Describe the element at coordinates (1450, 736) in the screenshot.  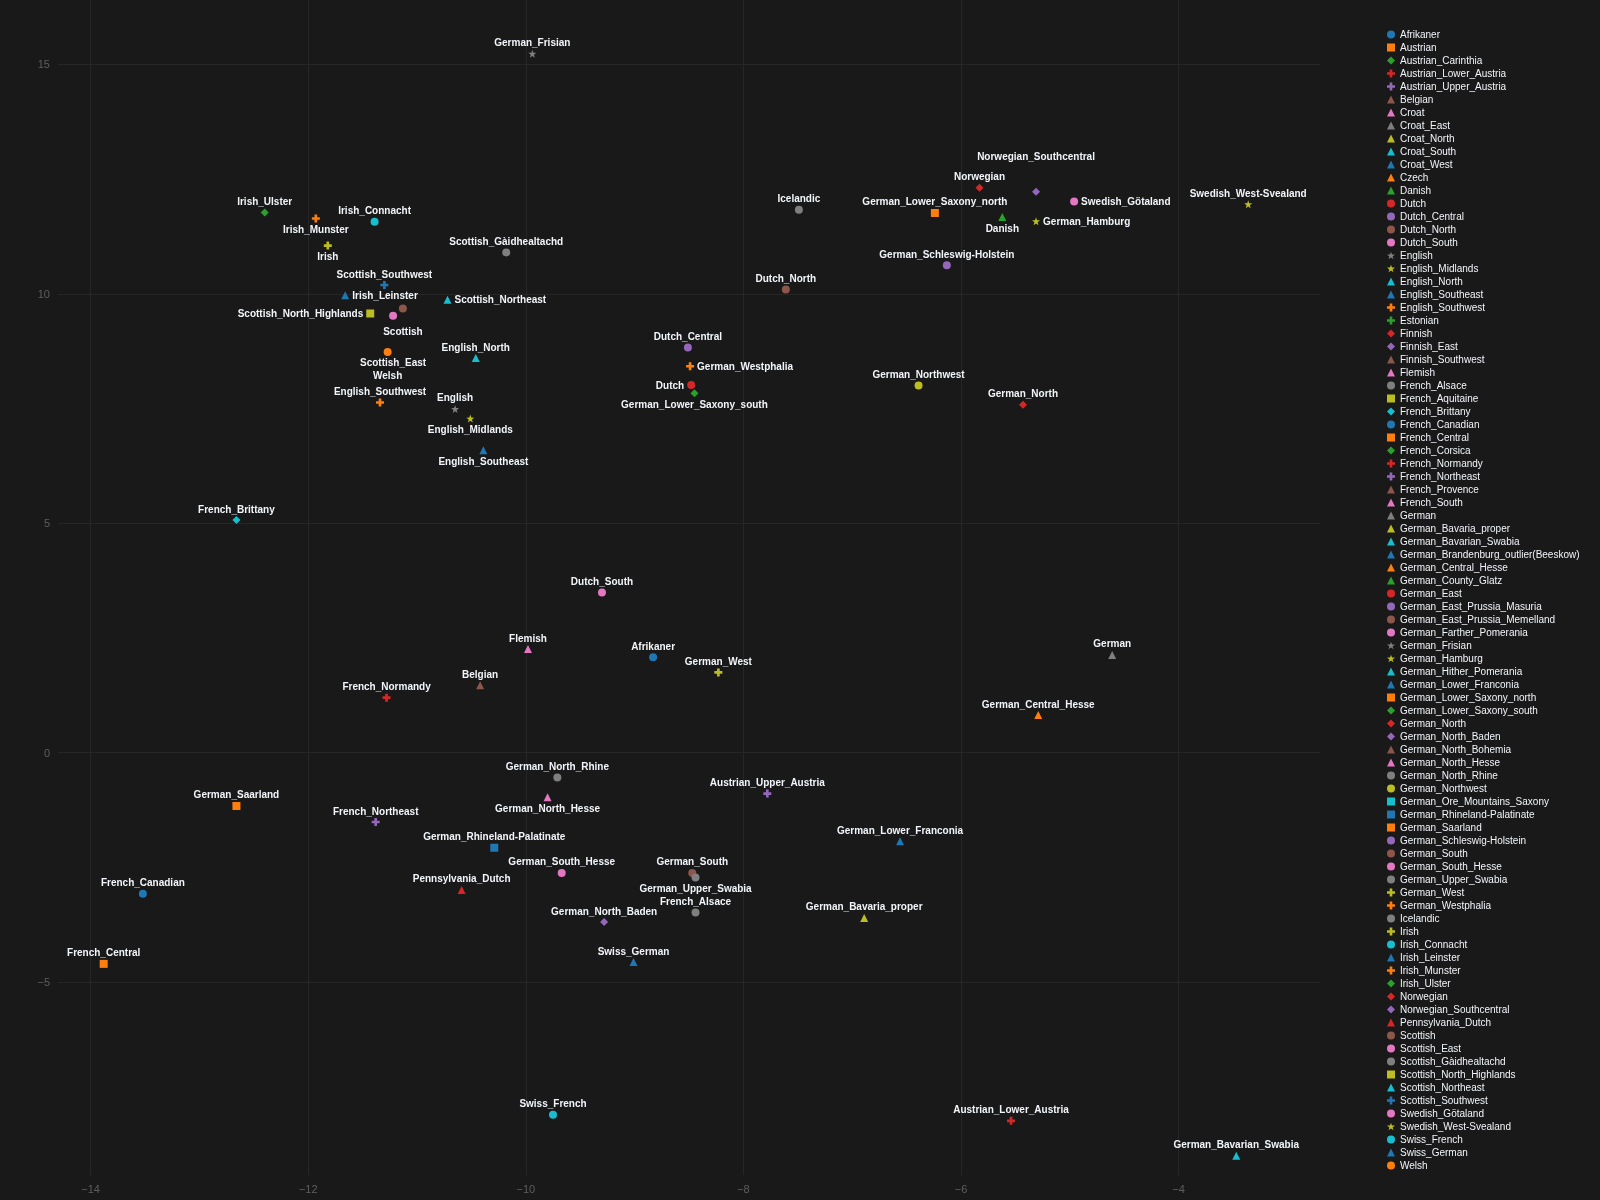
I see `legend-label: German_North_Baden` at that location.